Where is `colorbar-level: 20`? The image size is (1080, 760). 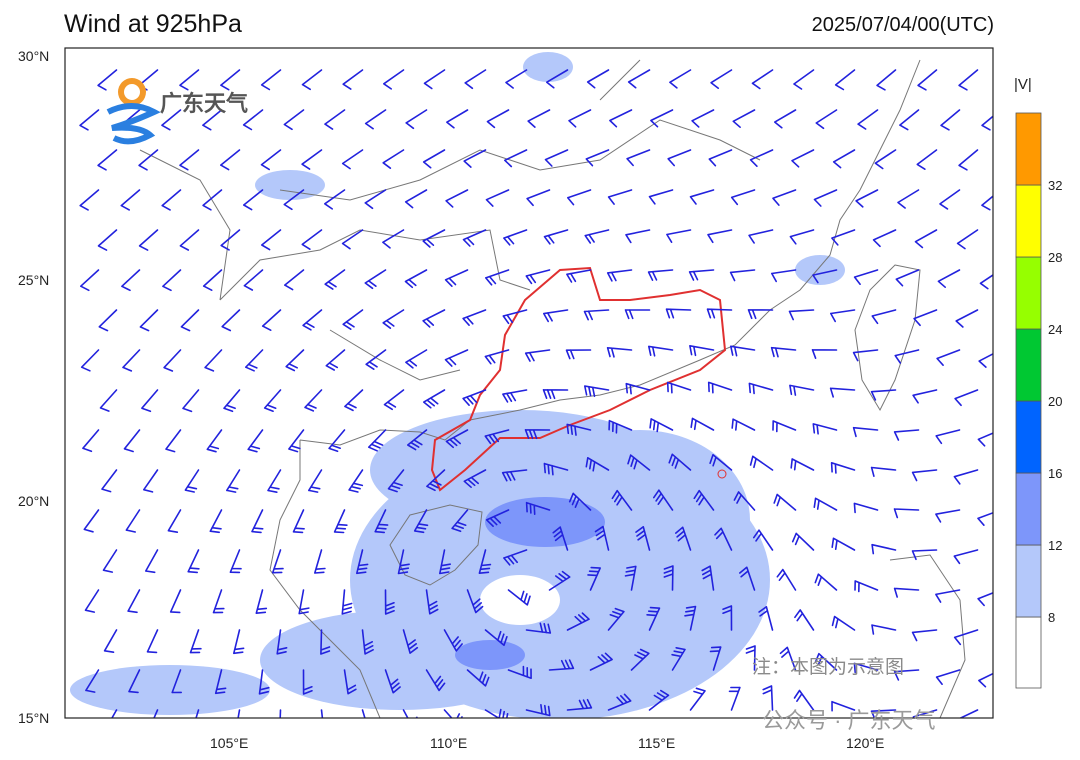 colorbar-level: 20 is located at coordinates (1055, 401).